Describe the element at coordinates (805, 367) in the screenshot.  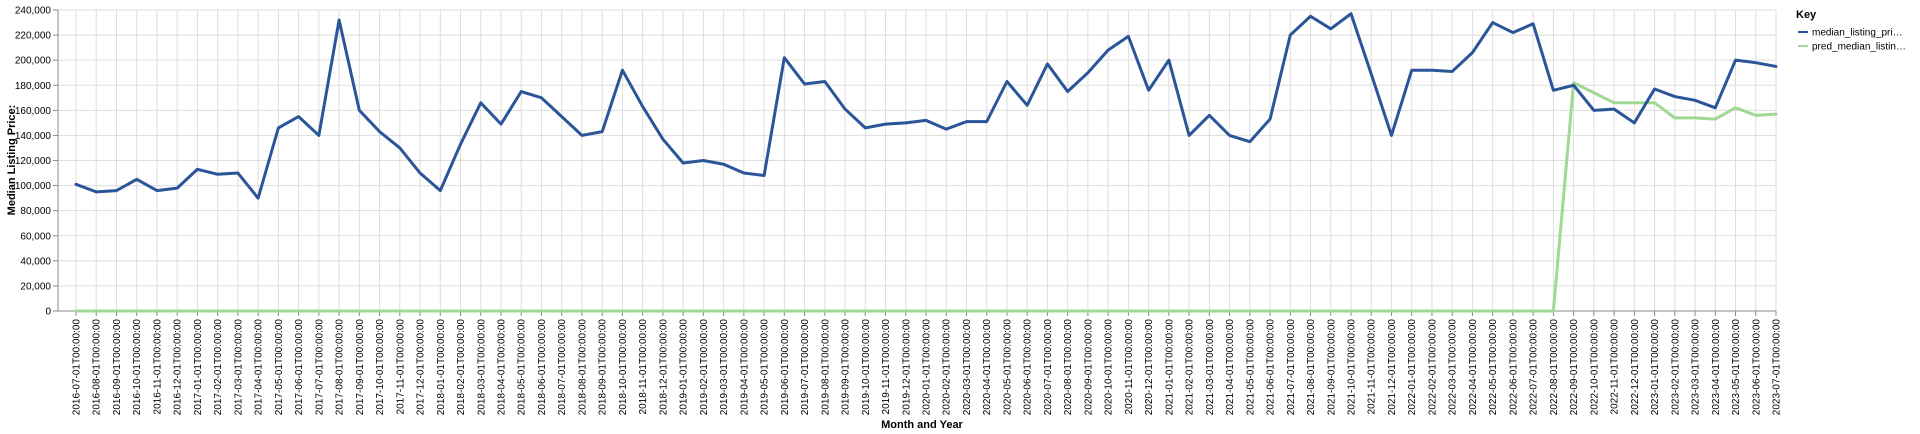
I see `x-tick-label: 2019-07-01T00:00:00` at that location.